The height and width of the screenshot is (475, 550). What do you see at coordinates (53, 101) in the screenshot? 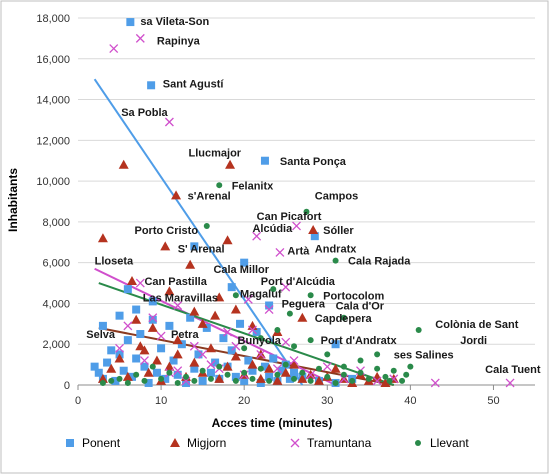
I see `y-tick-label: 14,000` at bounding box center [53, 101].